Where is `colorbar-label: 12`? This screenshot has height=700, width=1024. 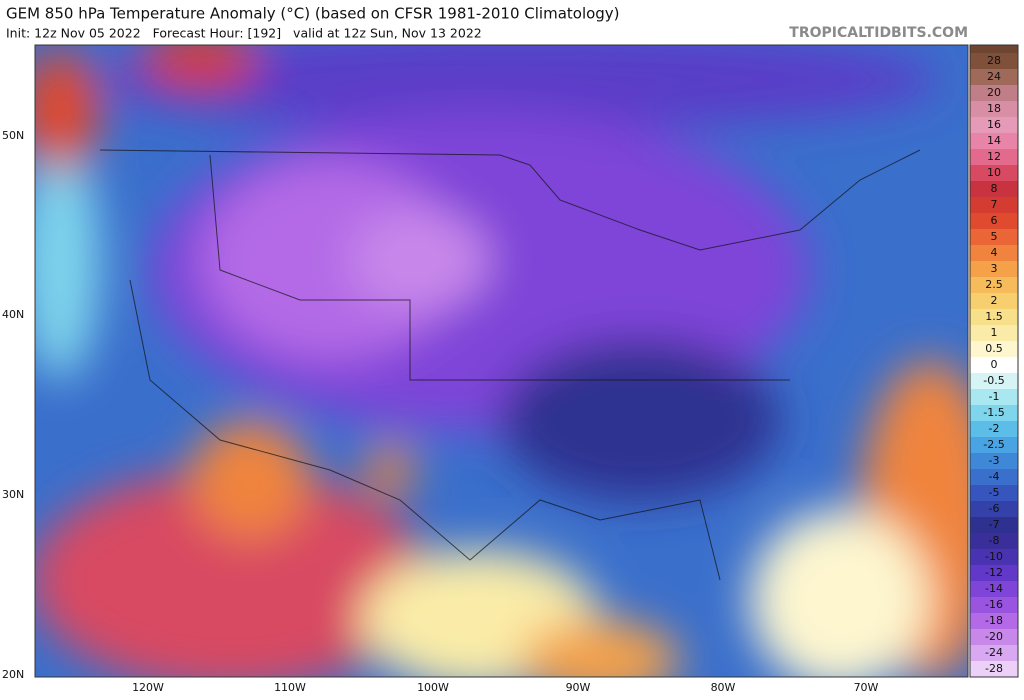 colorbar-label: 12 is located at coordinates (994, 156).